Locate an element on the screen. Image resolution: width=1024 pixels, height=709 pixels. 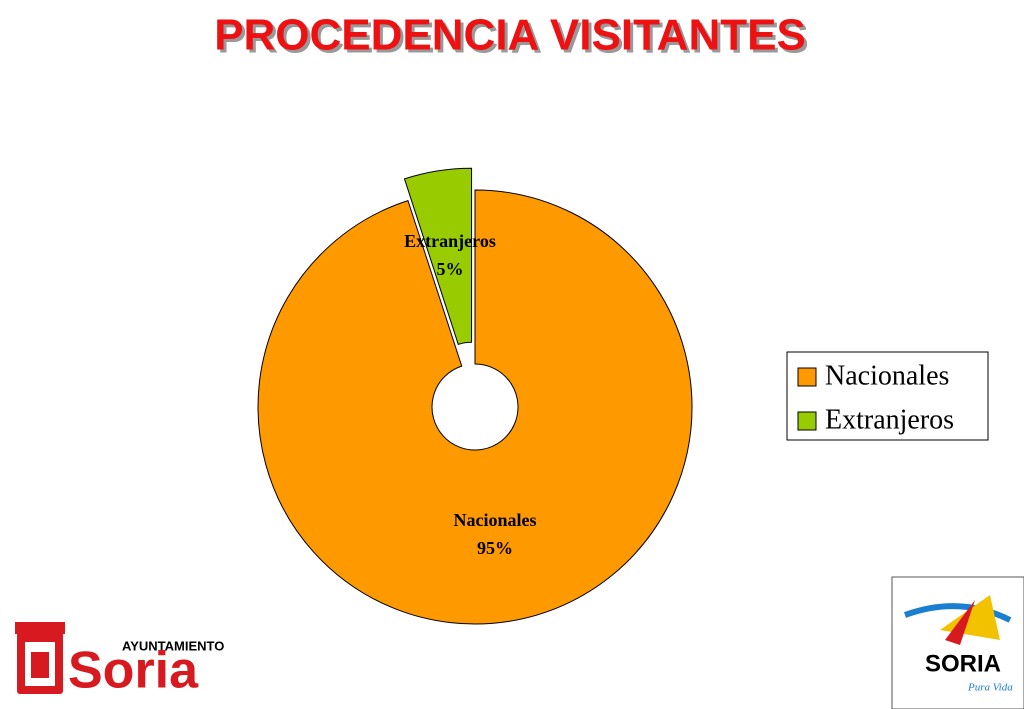
donut-slice is located at coordinates (438, 256).